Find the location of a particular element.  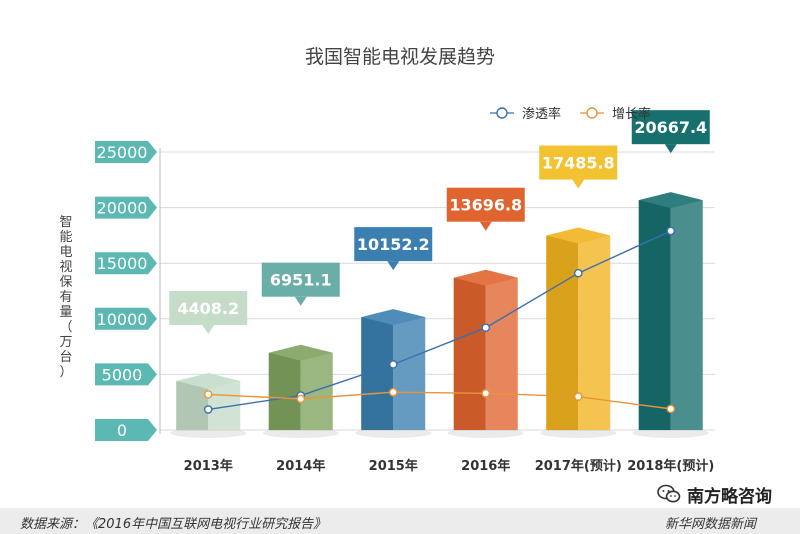

publisher: 新华网数据新闻 is located at coordinates (710, 524).